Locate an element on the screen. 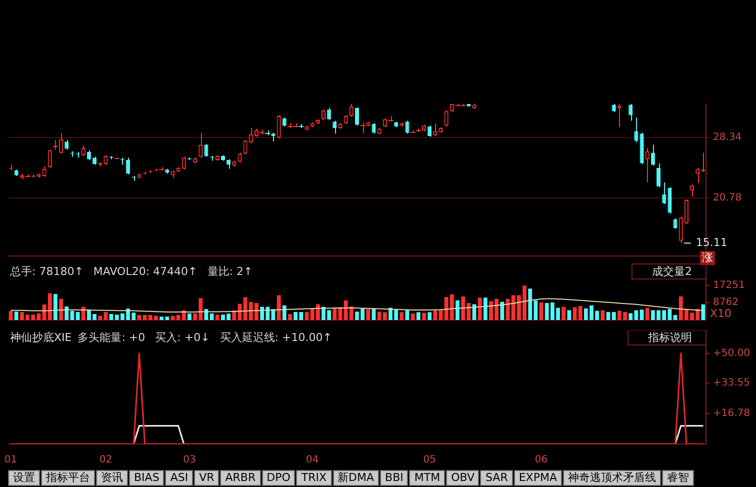 The width and height of the screenshot is (756, 487). text: 买入: +0↓ is located at coordinates (182, 337).